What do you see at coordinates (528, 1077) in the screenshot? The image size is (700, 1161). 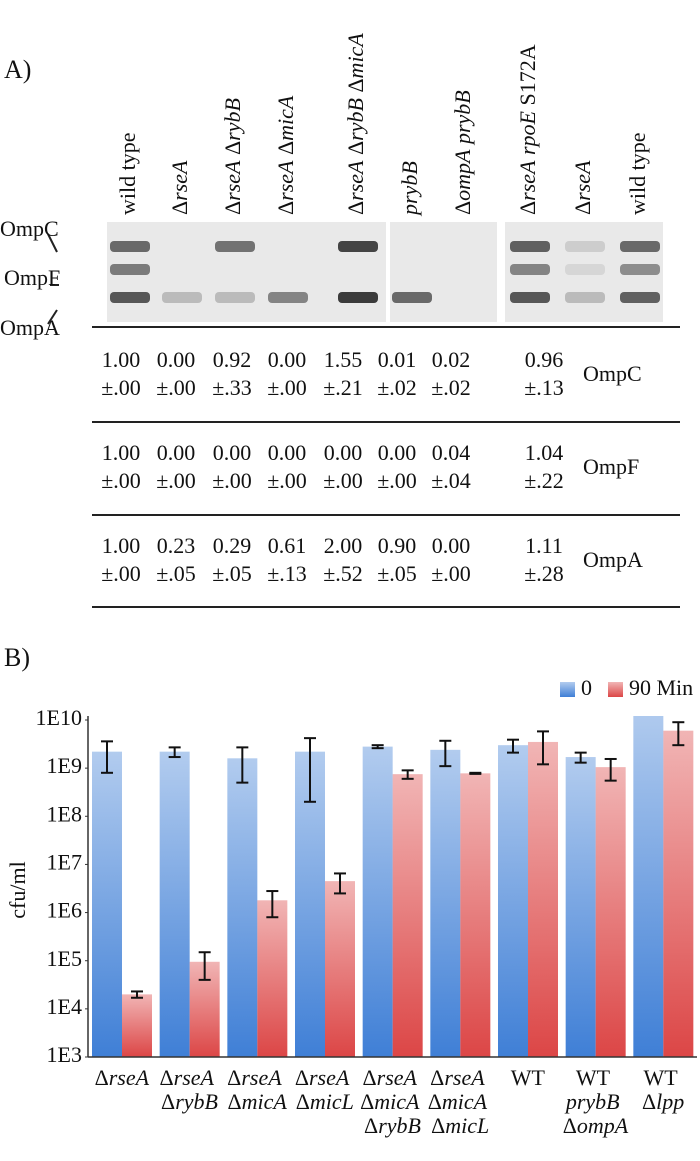 I see `x-tick-label: WT` at bounding box center [528, 1077].